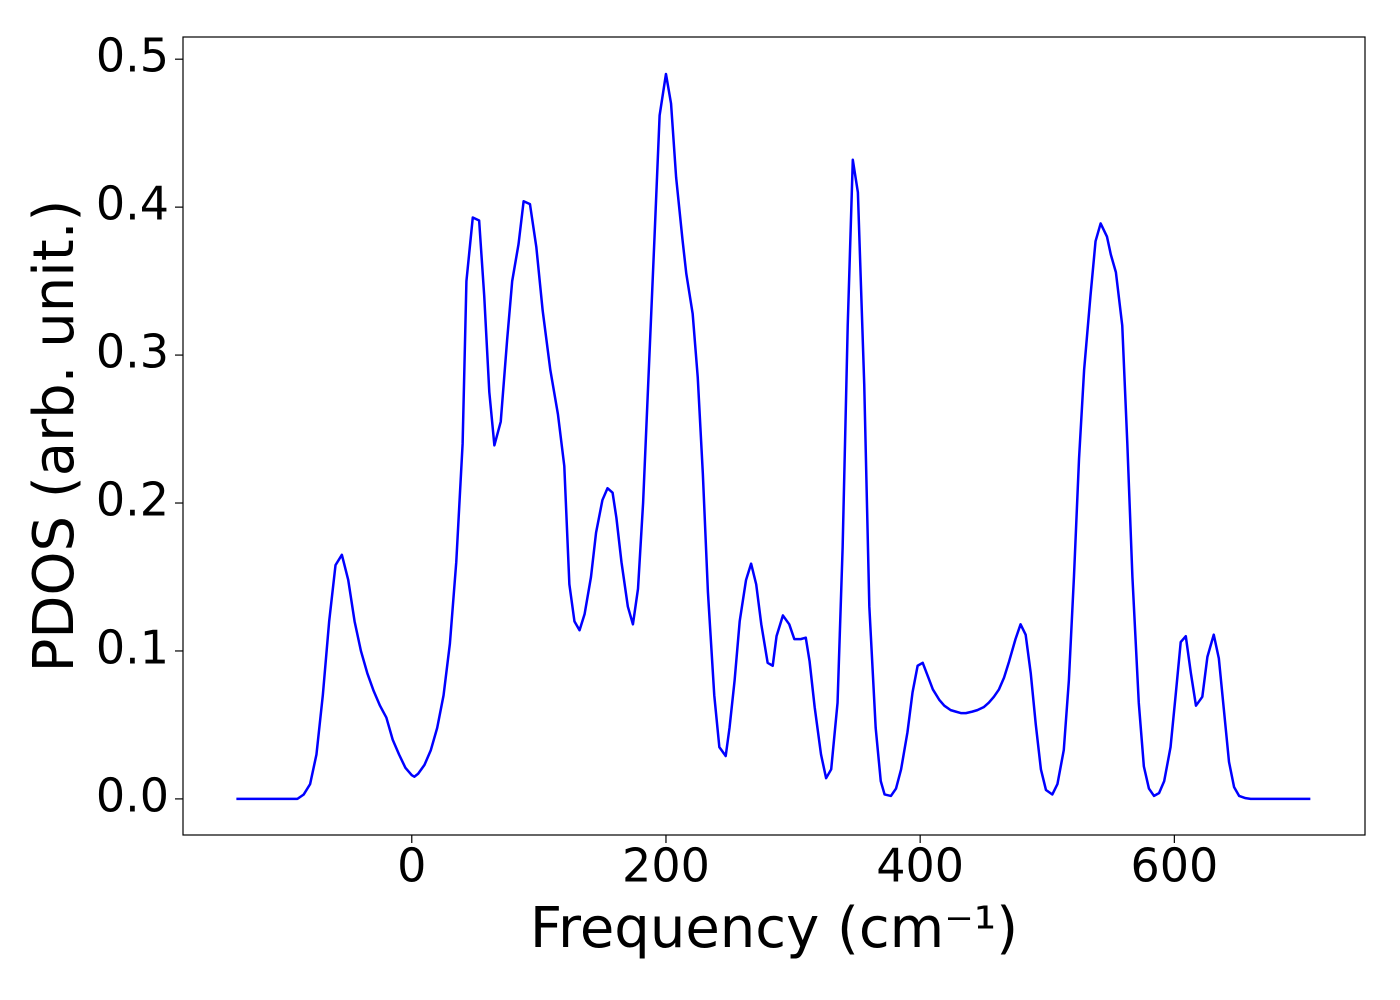 This screenshot has width=1400, height=1000. Describe the element at coordinates (132, 647) in the screenshot. I see `y-tick-label: 0.1` at that location.